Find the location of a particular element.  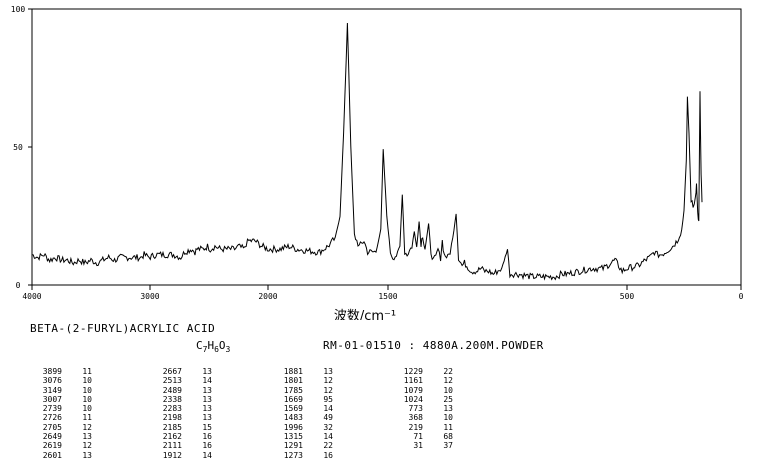

peak-wavenumber: 2726 is located at coordinates (52, 418).